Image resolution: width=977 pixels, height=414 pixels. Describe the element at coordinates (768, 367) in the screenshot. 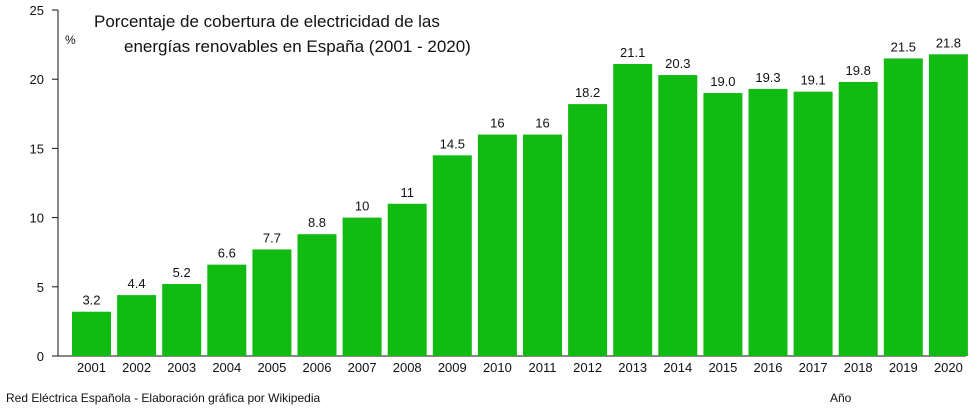

I see `x-tick-label-2016: 2016` at that location.